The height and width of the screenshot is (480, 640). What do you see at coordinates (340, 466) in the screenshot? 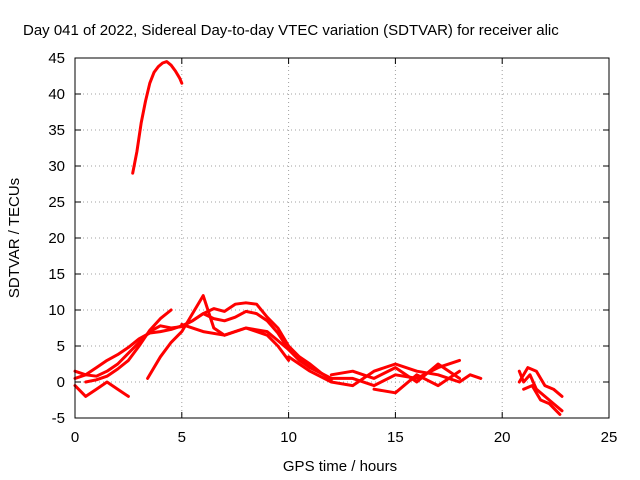
I see `x-axis-label: GPS time / hours` at bounding box center [340, 466].